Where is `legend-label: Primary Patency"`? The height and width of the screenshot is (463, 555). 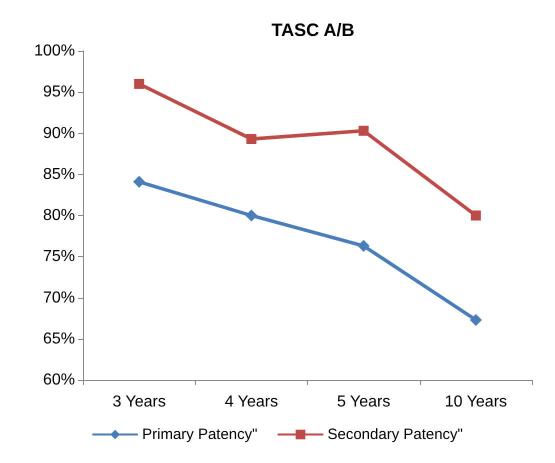
legend-label: Primary Patency" is located at coordinates (200, 434).